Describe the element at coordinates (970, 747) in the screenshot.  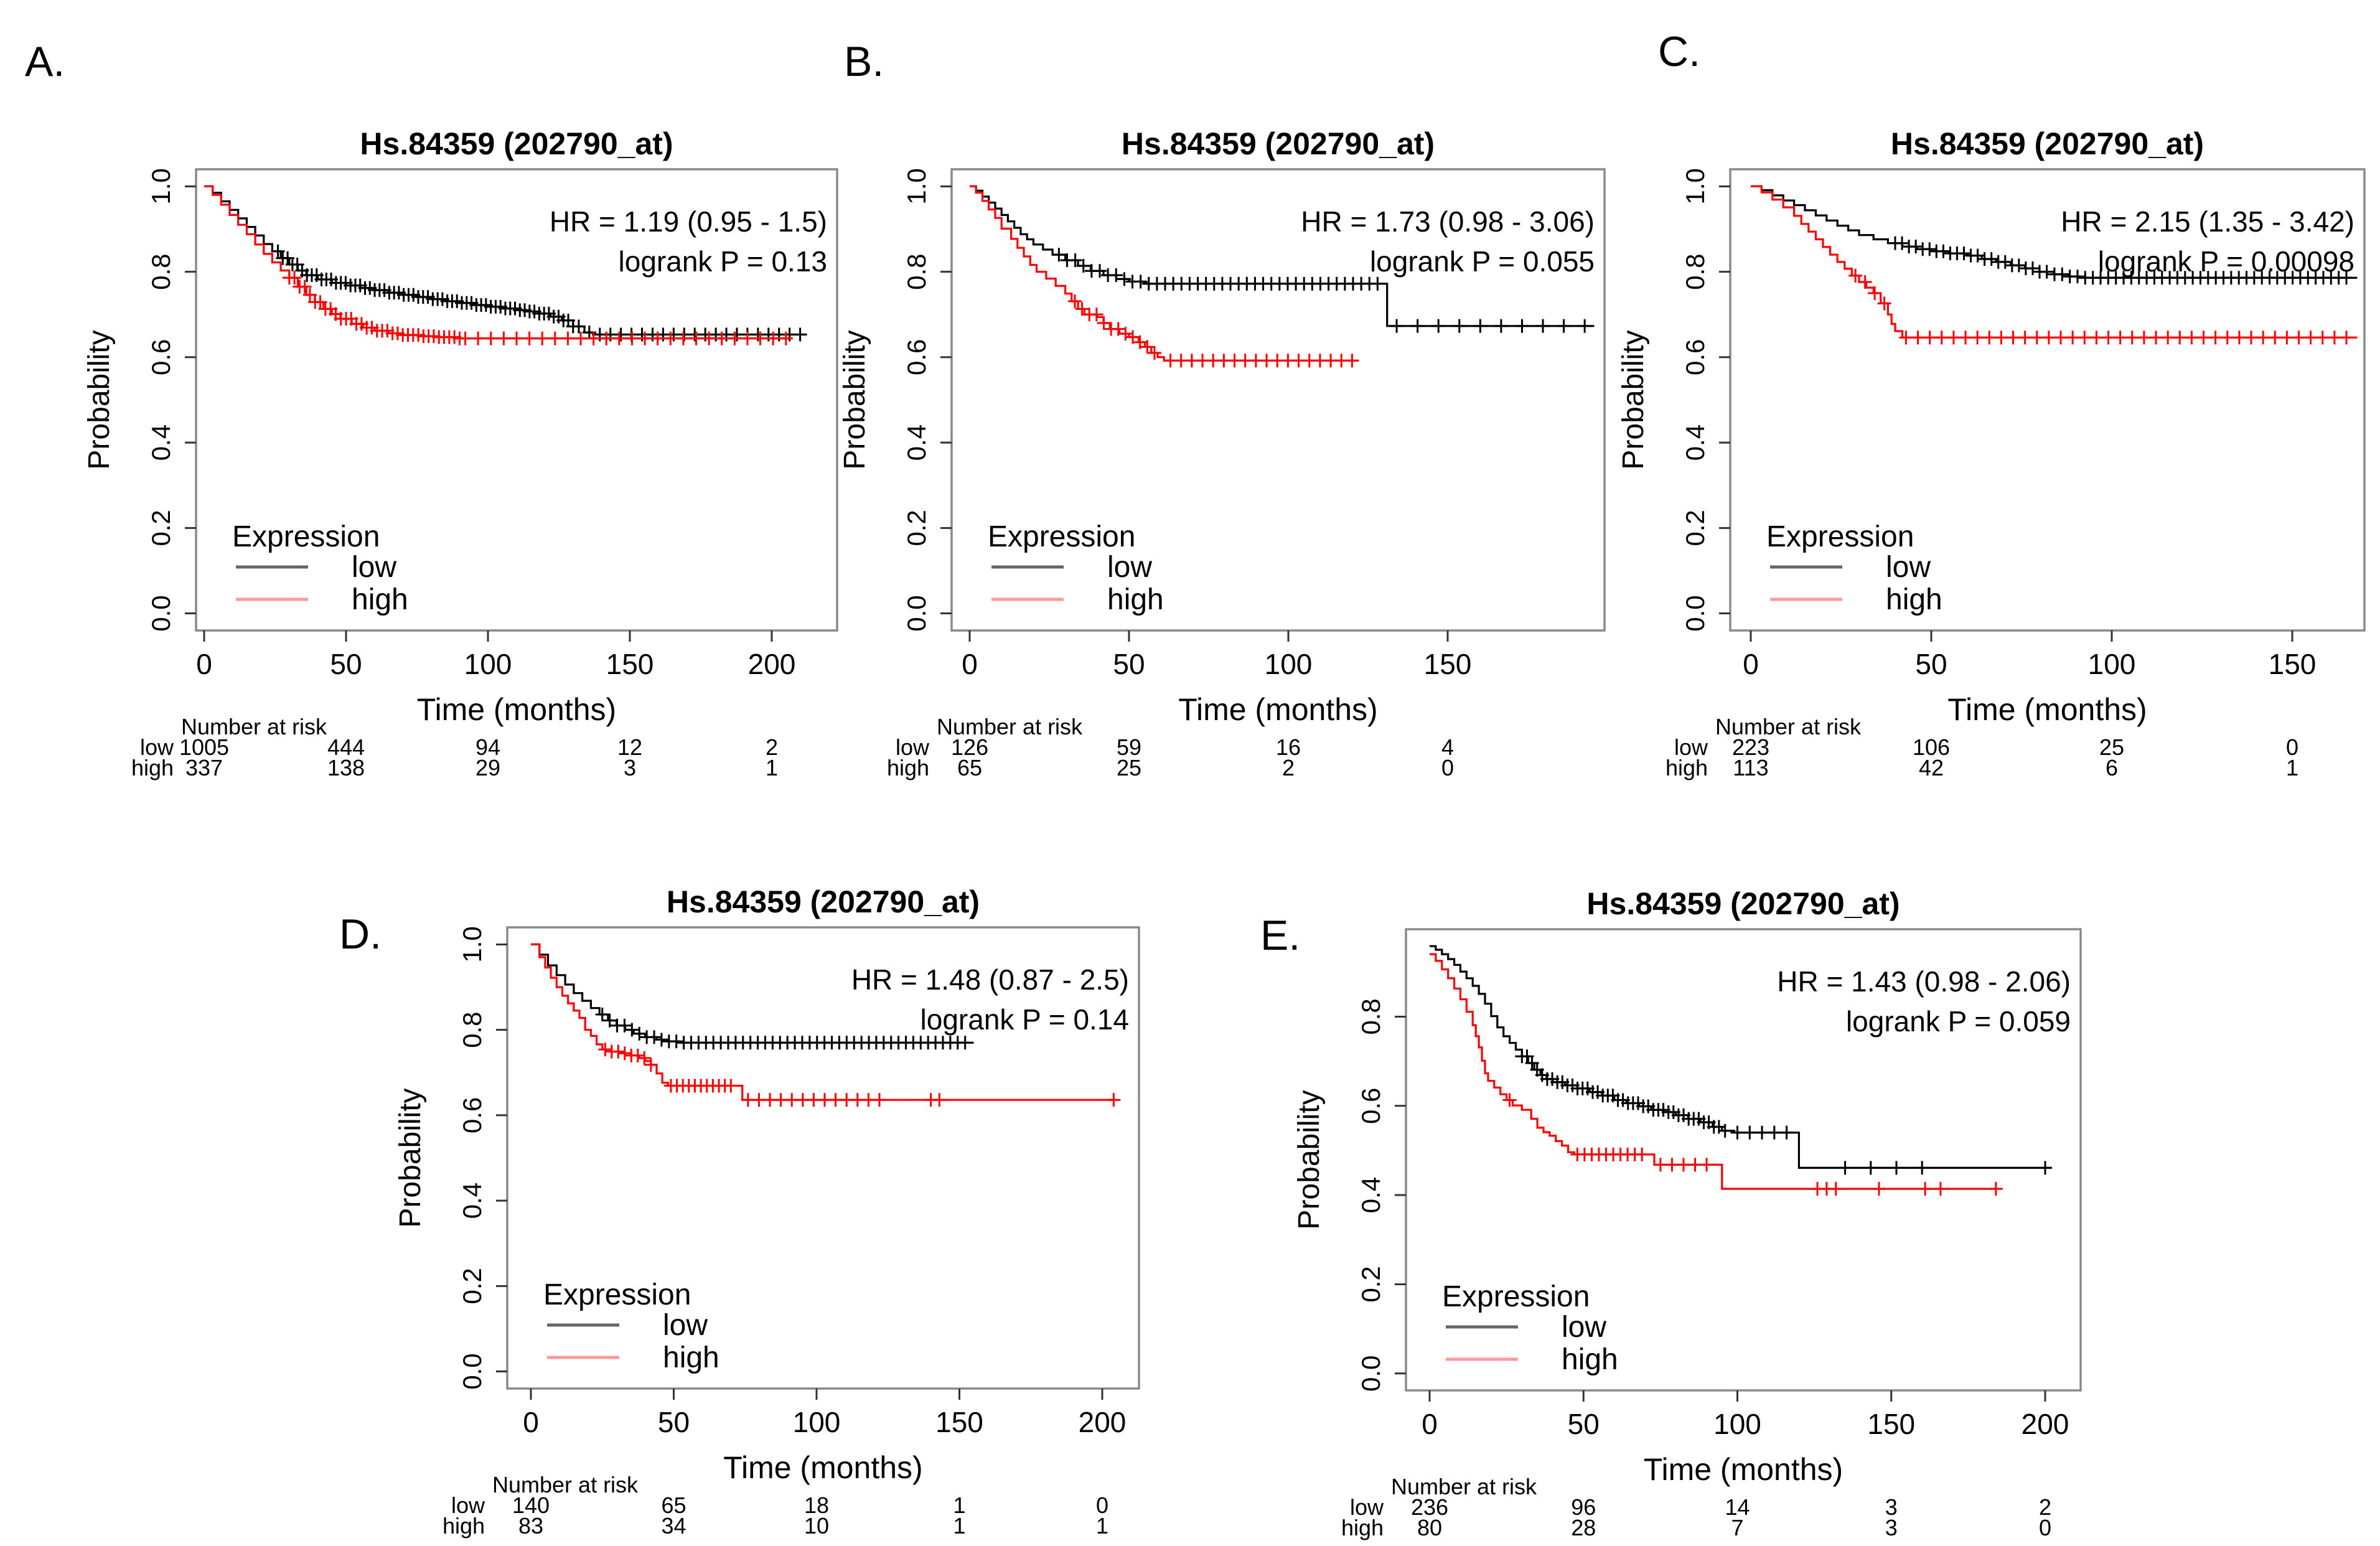
I see `risk-value: 126` at that location.